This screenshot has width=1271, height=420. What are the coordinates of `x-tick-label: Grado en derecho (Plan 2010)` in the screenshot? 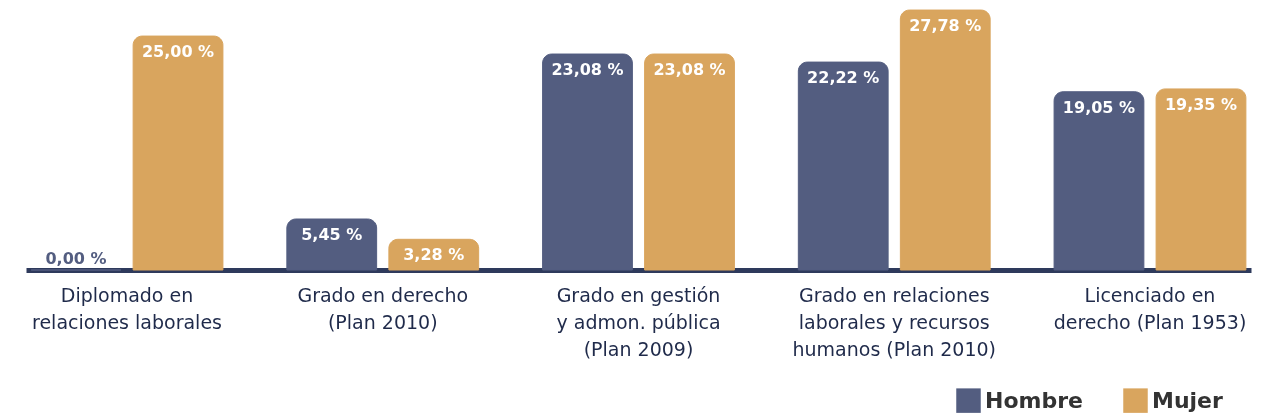 It's located at (383, 308).